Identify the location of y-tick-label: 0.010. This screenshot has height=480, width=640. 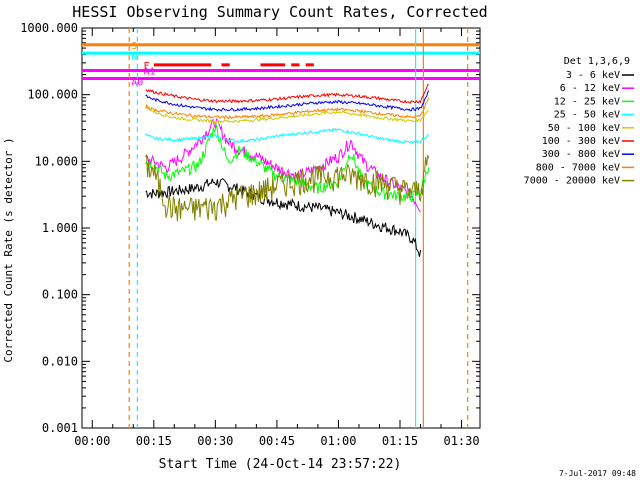
(60, 361).